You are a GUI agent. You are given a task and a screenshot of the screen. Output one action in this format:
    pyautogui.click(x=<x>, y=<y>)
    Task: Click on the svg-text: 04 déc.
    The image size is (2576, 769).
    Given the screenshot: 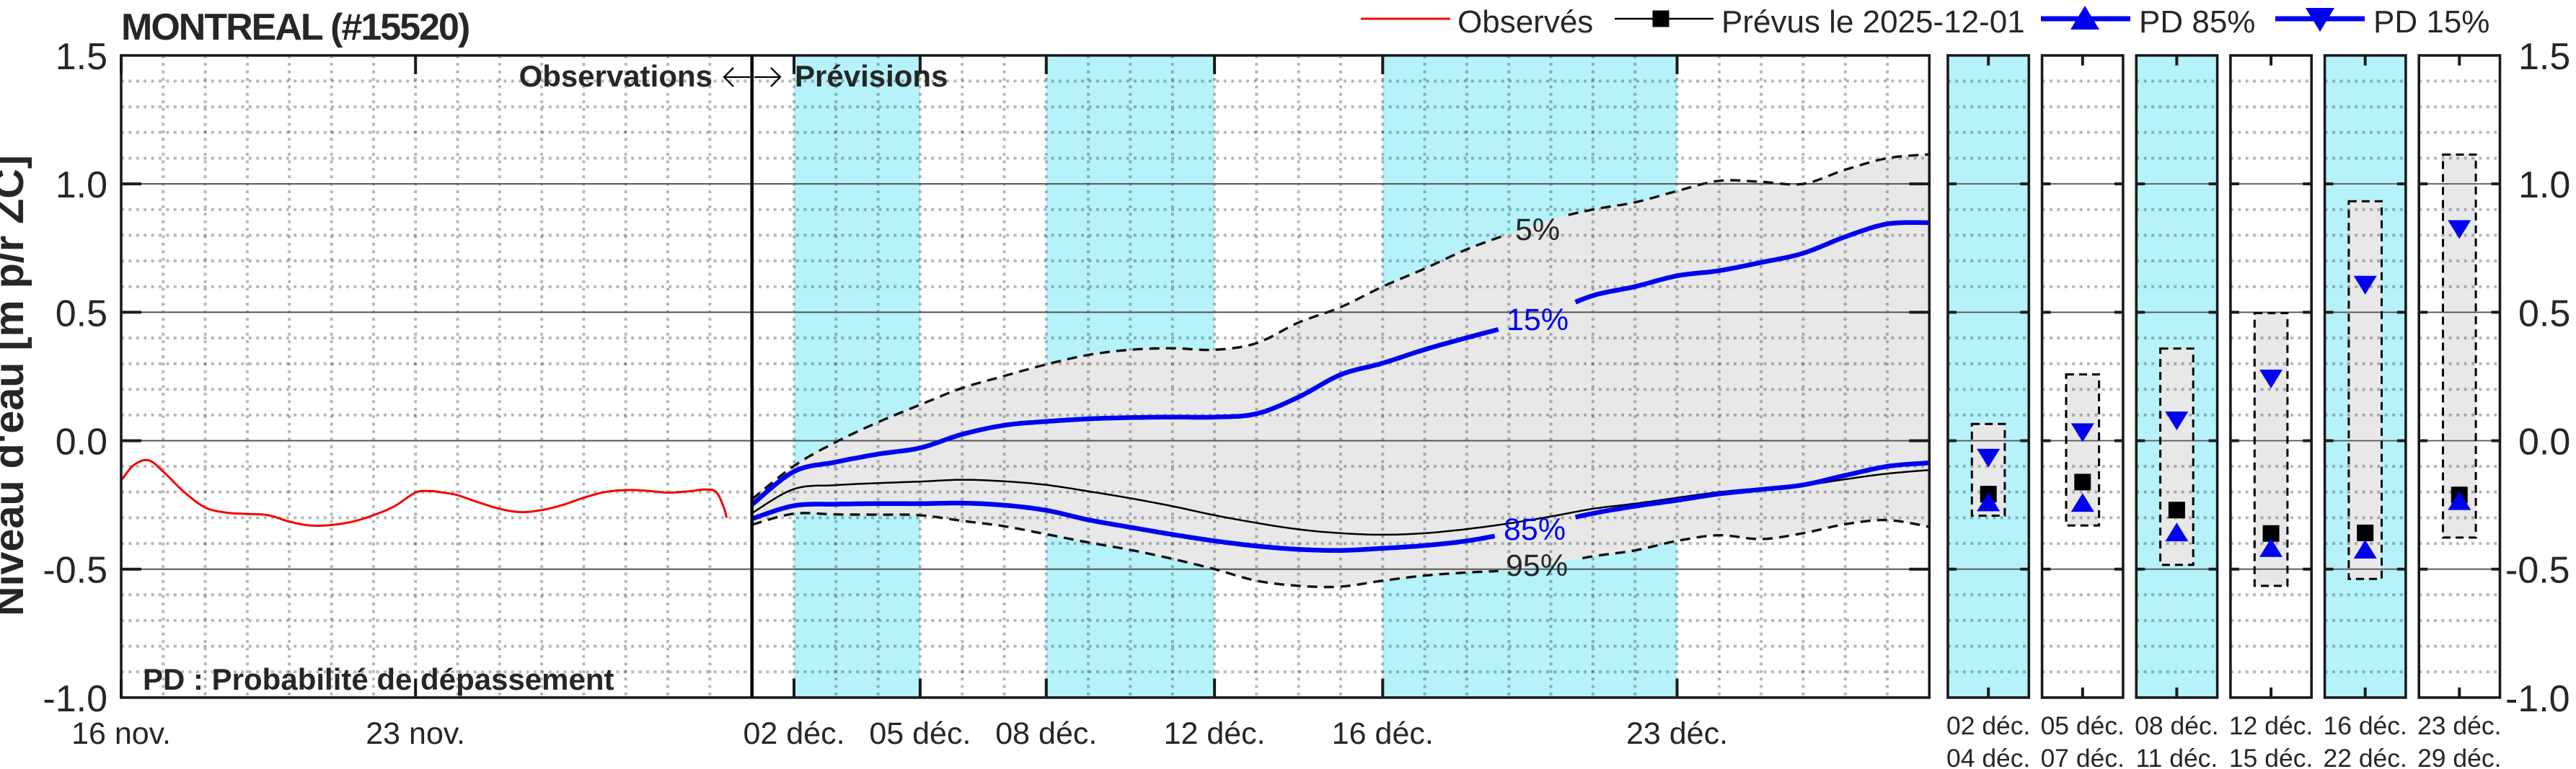 What is the action you would take?
    pyautogui.click(x=1988, y=756)
    